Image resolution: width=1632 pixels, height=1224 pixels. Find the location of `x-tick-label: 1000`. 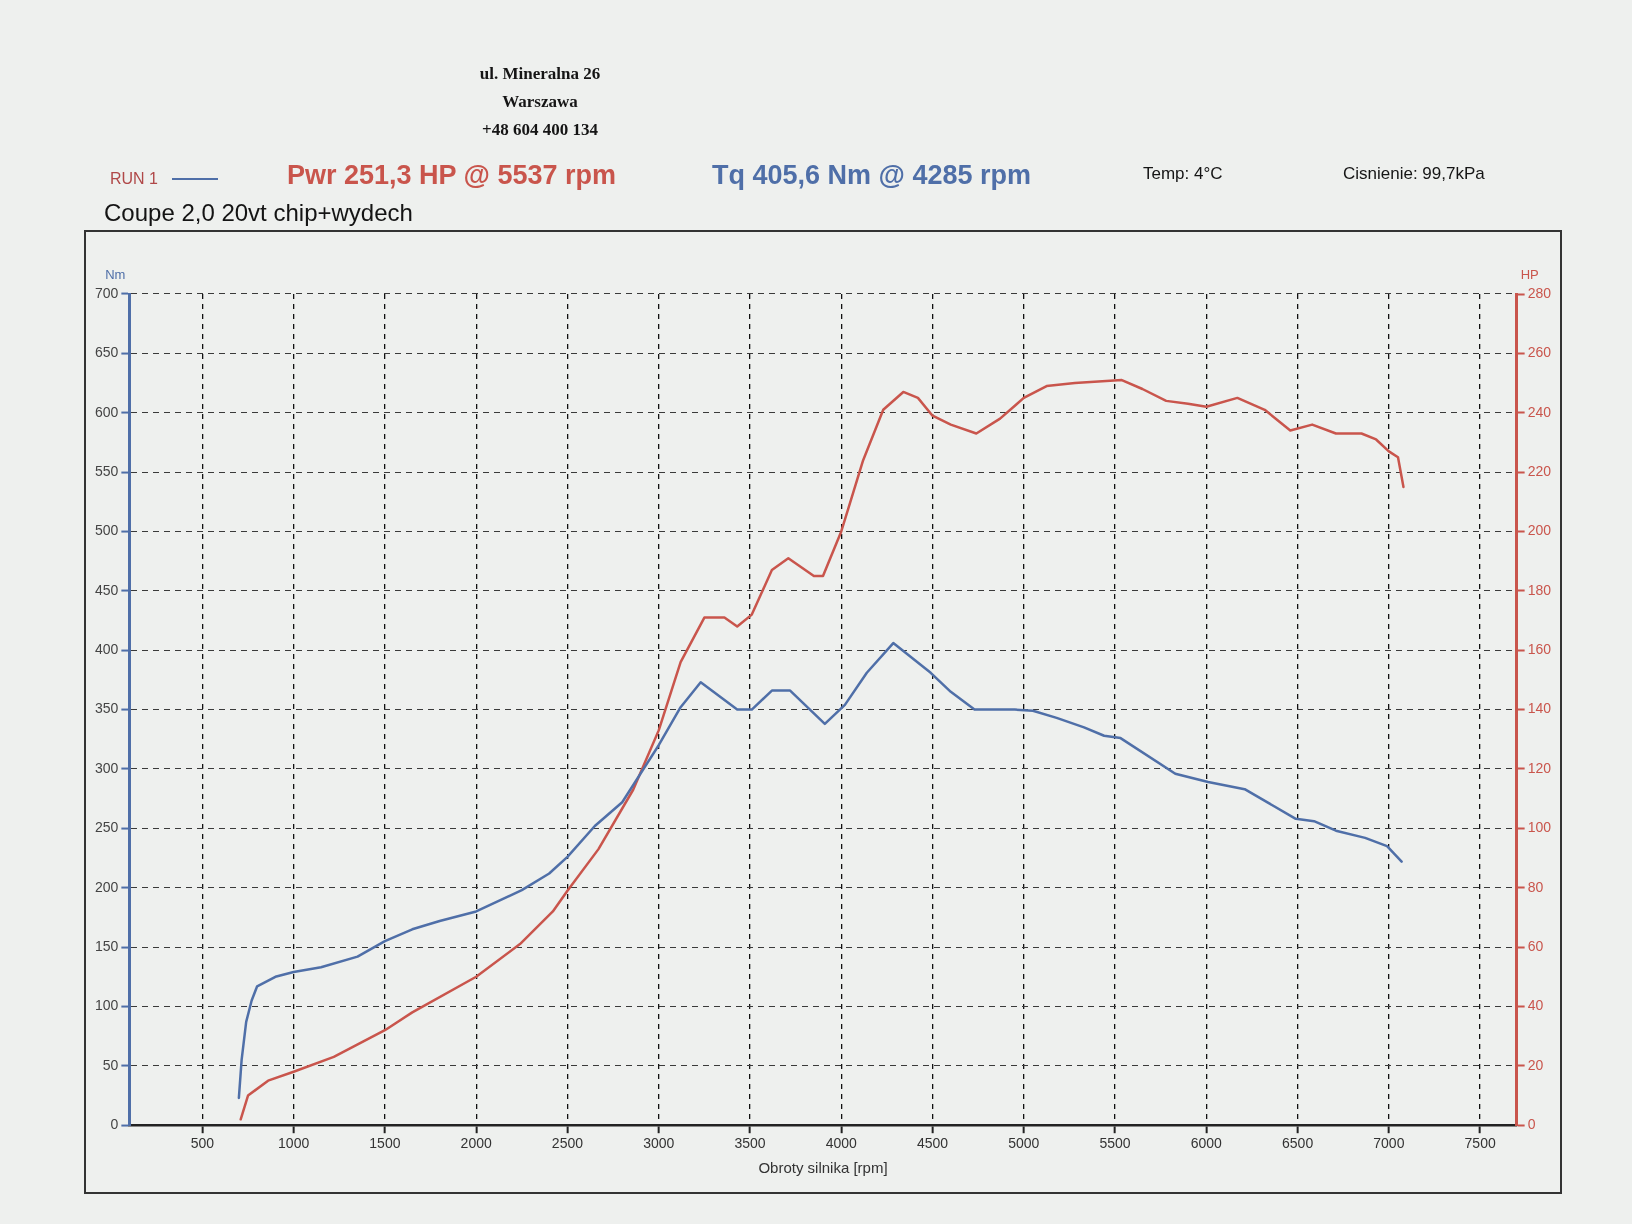

x-tick-label: 1000 is located at coordinates (294, 1143).